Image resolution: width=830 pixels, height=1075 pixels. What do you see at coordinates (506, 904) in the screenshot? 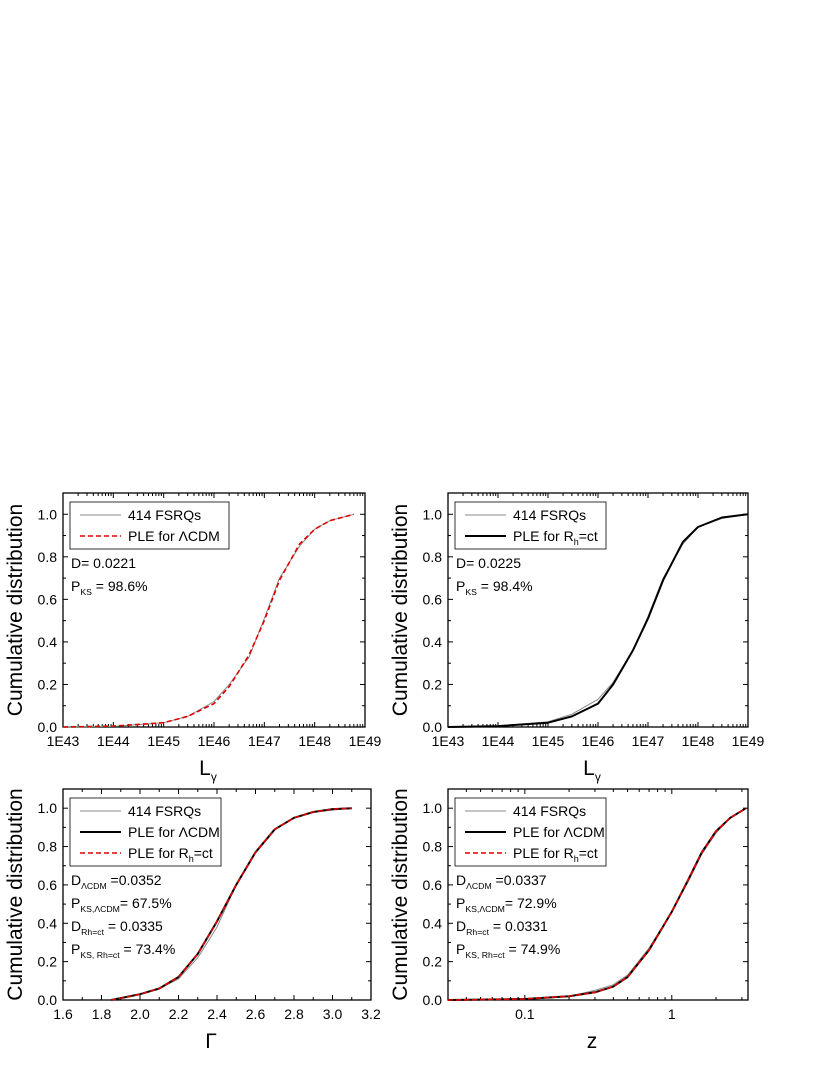
I see `stat-annotation-1: PKS,ΛCDM= 72.9%` at bounding box center [506, 904].